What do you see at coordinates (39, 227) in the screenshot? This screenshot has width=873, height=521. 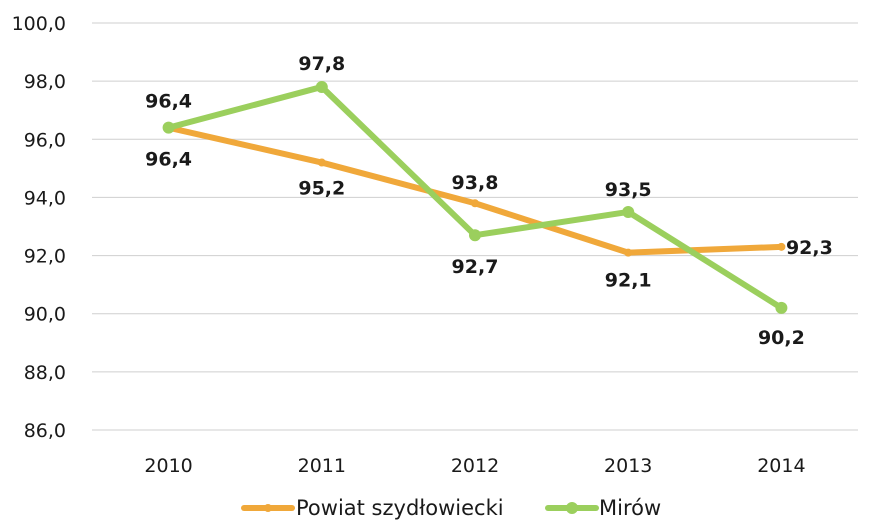 I see `y-axis: 86,0 88,0 90,0 92,0 94,0 96,0 98,0 100,0` at bounding box center [39, 227].